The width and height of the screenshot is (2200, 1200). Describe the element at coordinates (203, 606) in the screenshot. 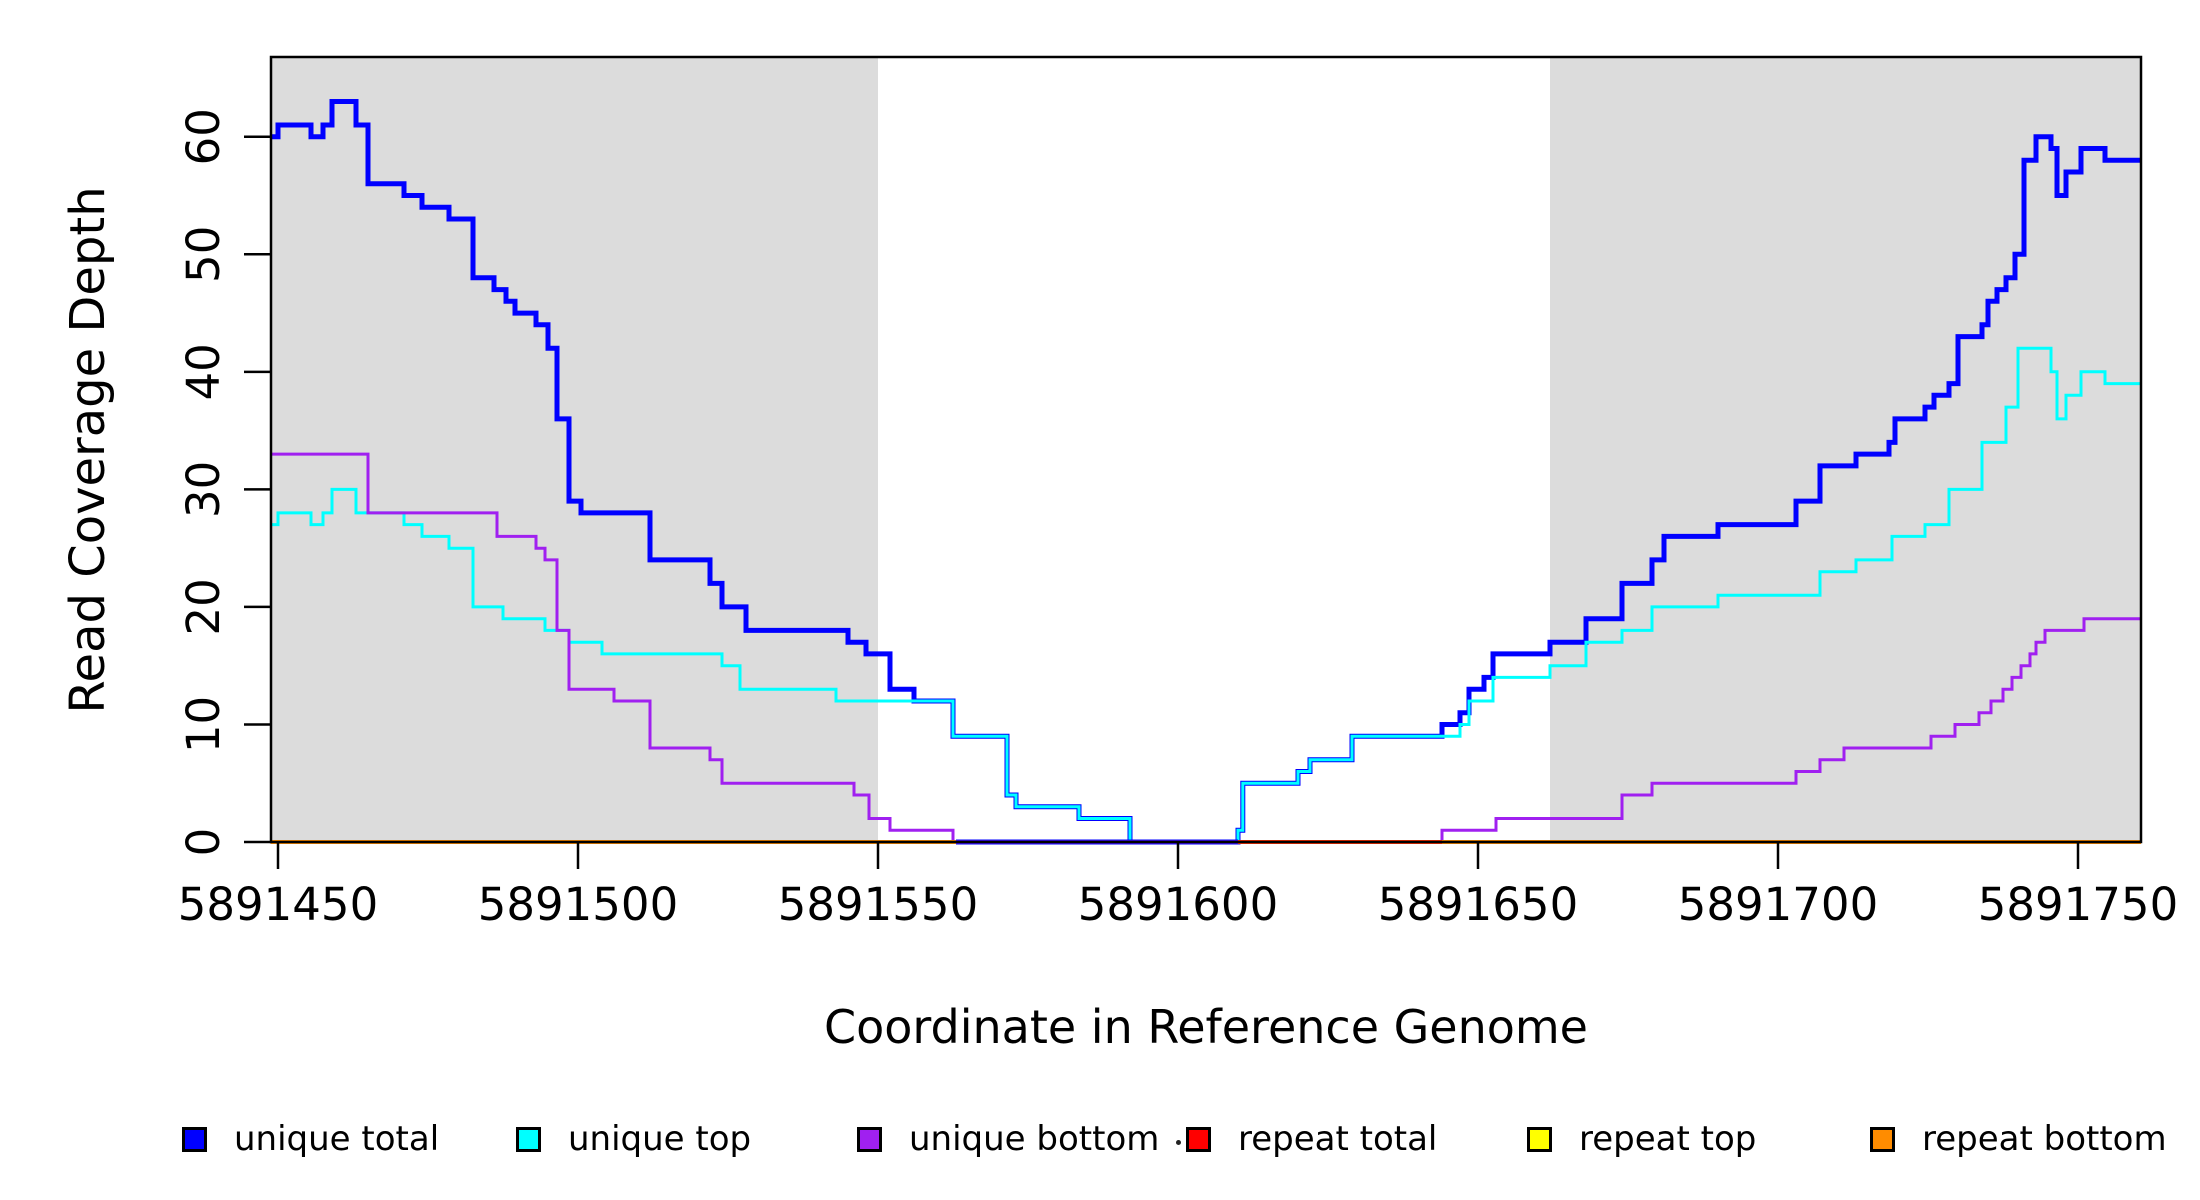

I see `y-tick-label: 20` at that location.